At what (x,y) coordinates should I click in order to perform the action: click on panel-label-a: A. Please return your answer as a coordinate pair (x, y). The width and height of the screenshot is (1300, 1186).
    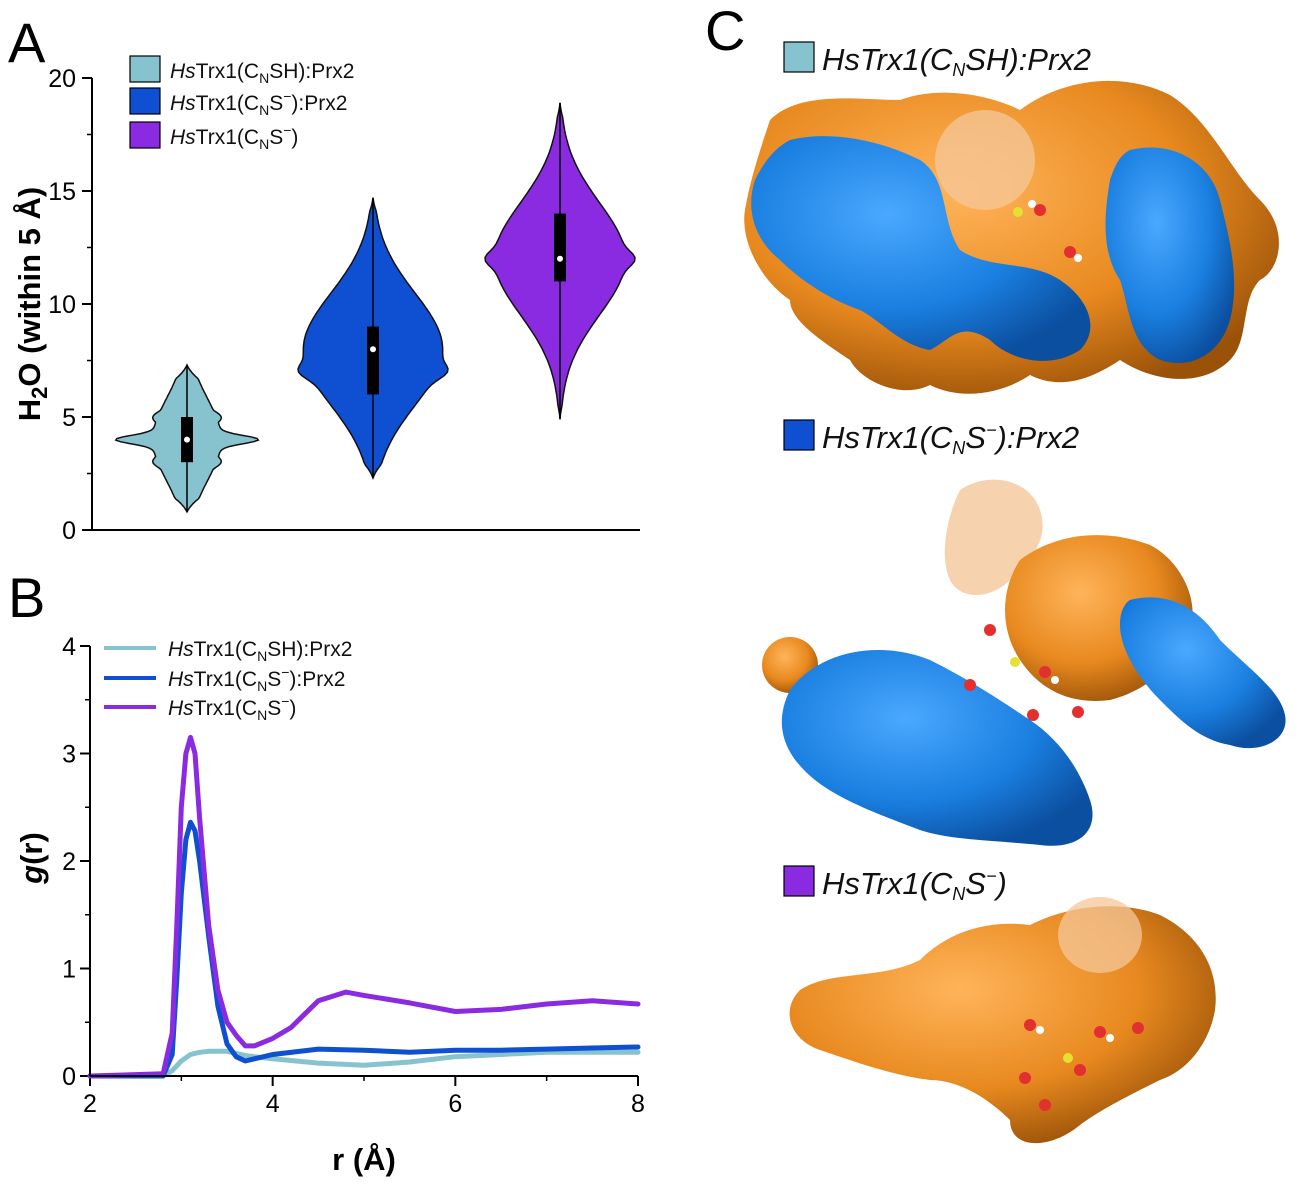
    Looking at the image, I should click on (27, 42).